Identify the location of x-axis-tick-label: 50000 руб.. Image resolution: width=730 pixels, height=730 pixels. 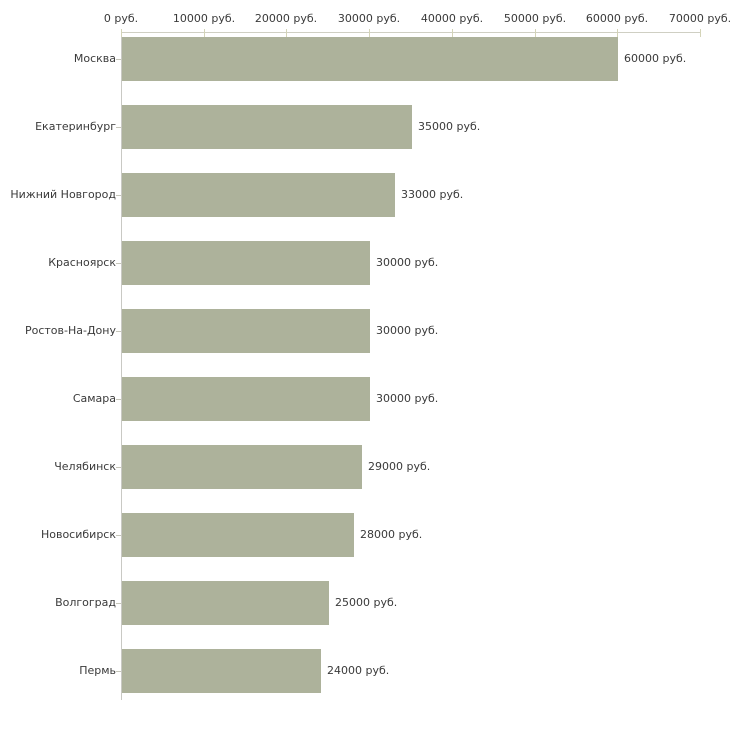
(535, 18).